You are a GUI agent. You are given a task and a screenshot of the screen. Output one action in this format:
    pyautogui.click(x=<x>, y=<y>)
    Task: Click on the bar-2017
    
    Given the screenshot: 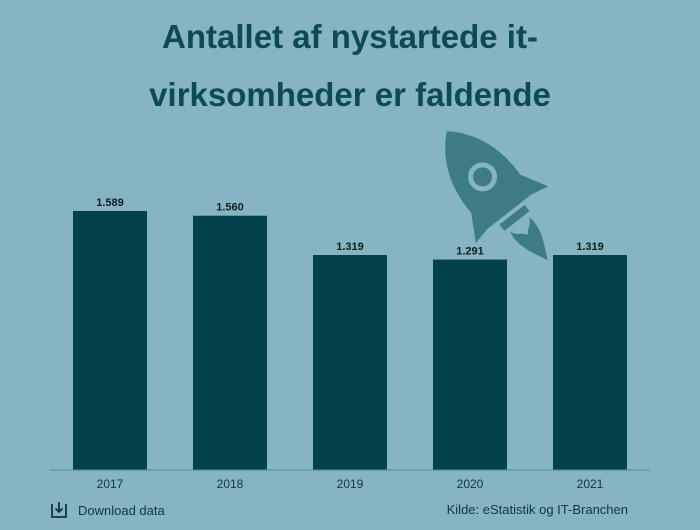 What is the action you would take?
    pyautogui.click(x=110, y=340)
    